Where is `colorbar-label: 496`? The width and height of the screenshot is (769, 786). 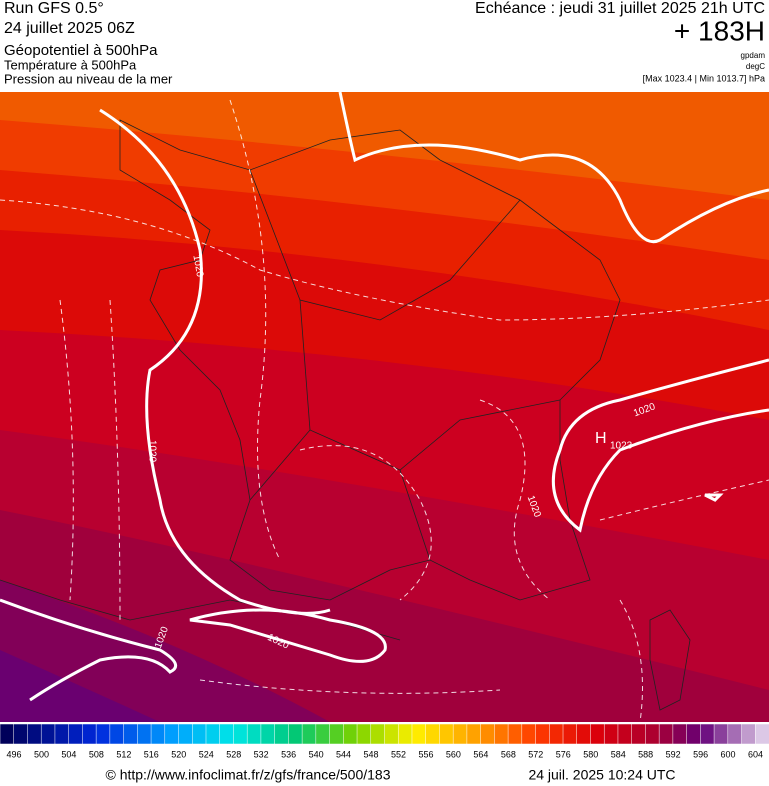 colorbar-label: 496 is located at coordinates (13, 754).